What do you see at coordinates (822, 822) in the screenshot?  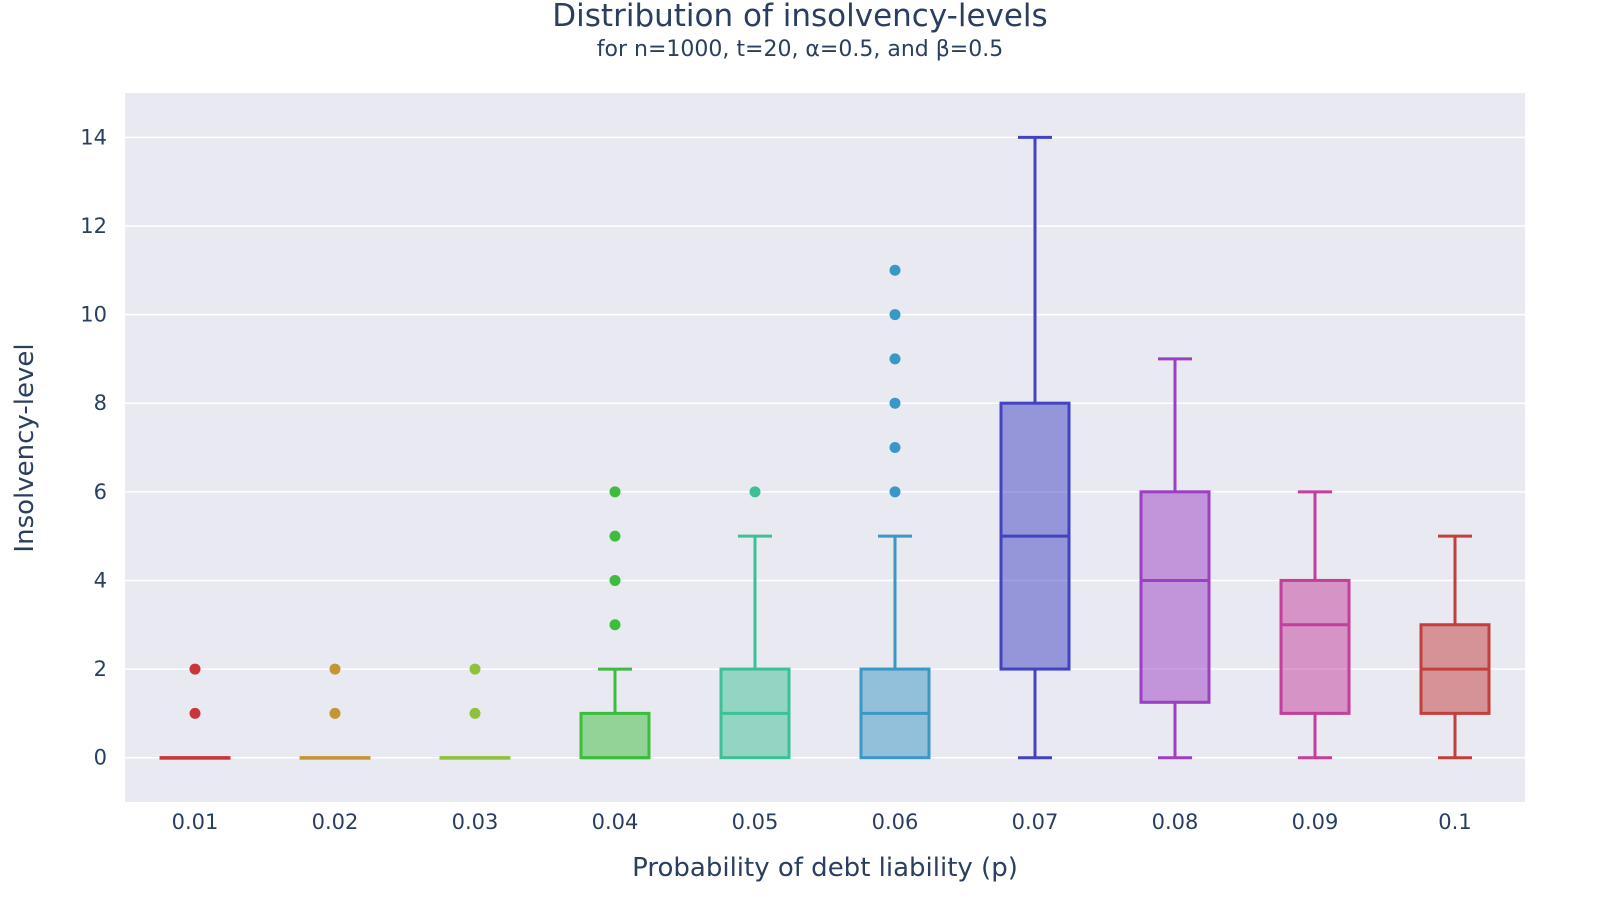 I see `x-axis-ticks: 0.01 0.02 0.03 0.04 0.05 0.06 0.07 0.08 0.09 0.1` at bounding box center [822, 822].